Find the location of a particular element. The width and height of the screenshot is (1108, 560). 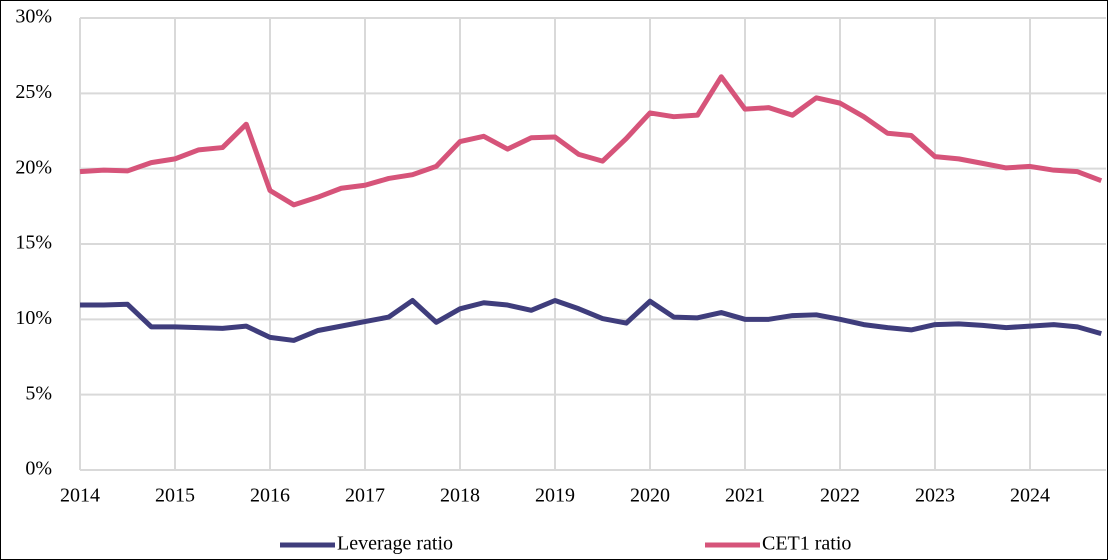

data-line is located at coordinates (591, 320).